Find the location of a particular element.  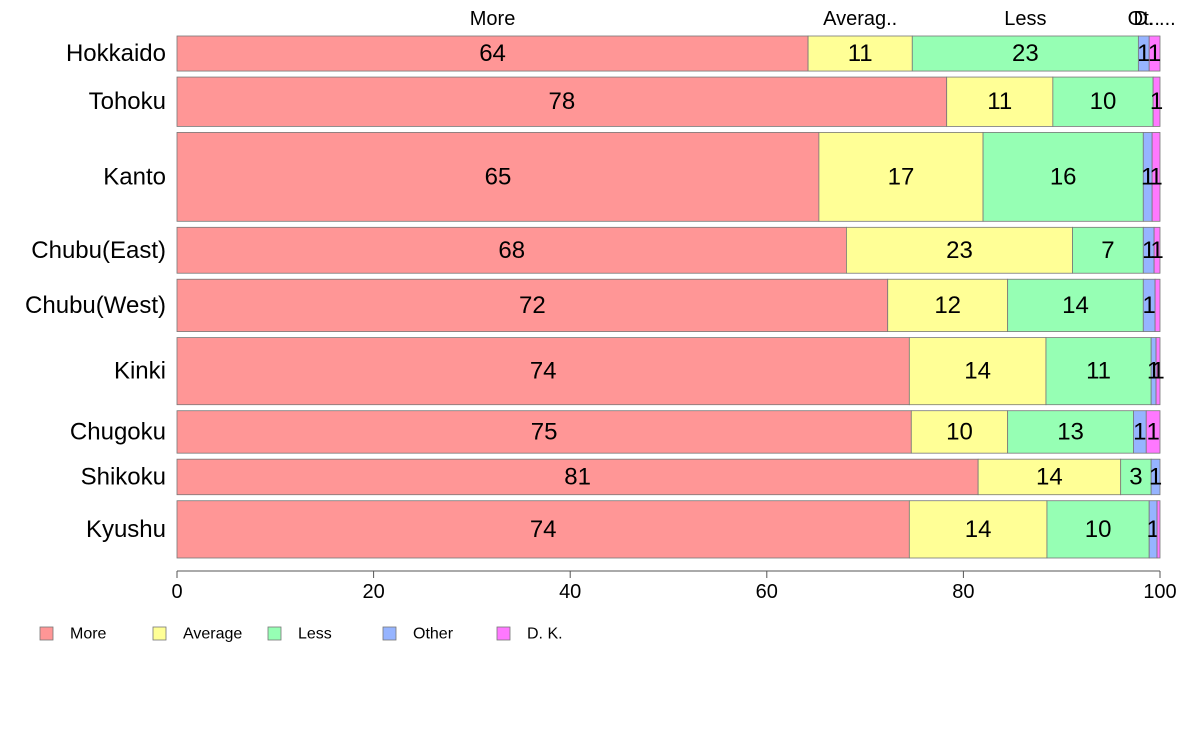

category-label: Kanto is located at coordinates (134, 176).